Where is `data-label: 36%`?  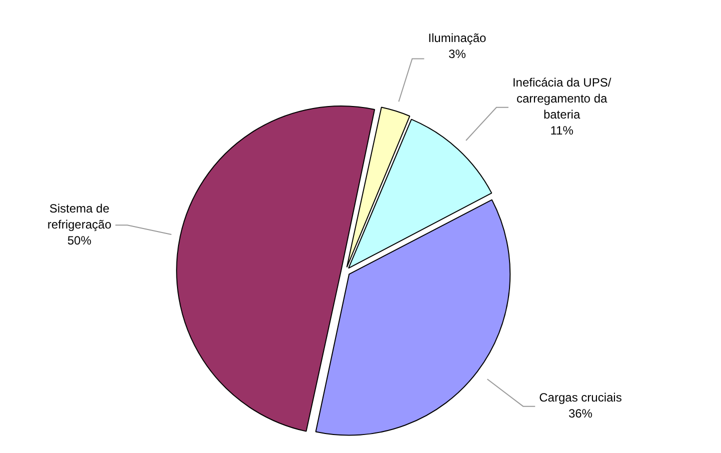 data-label: 36% is located at coordinates (580, 413).